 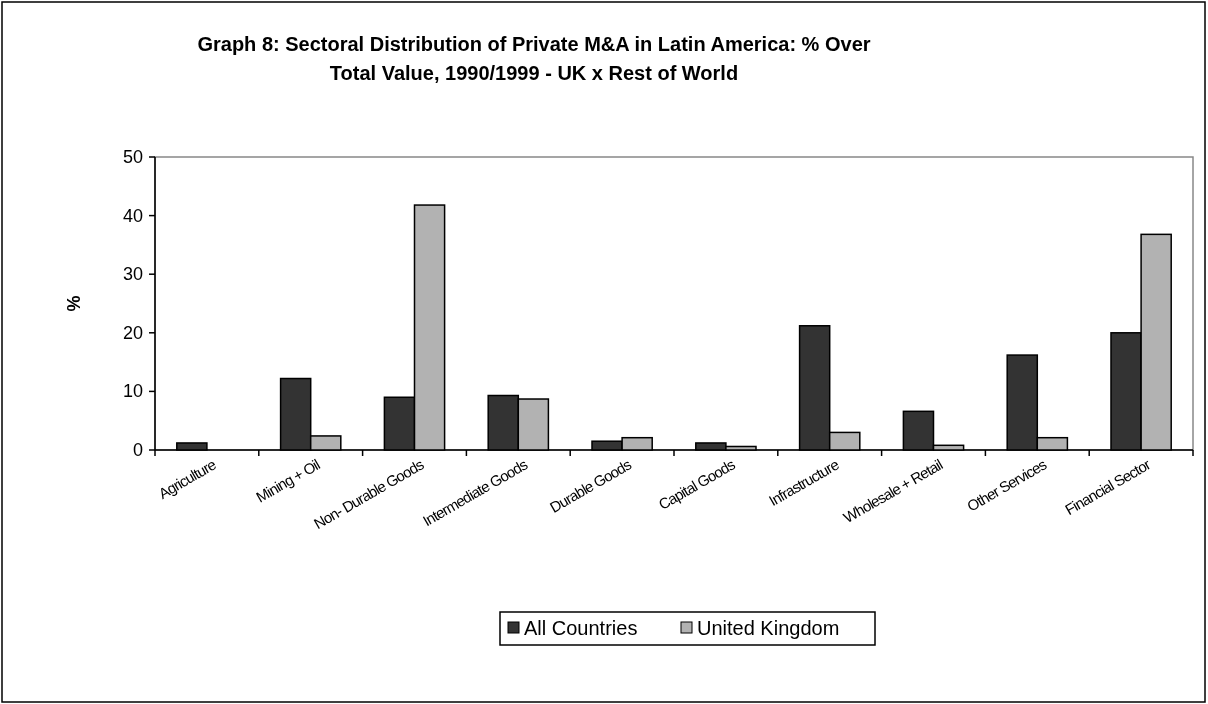 What do you see at coordinates (132, 332) in the screenshot?
I see `y-tick-label: 20` at bounding box center [132, 332].